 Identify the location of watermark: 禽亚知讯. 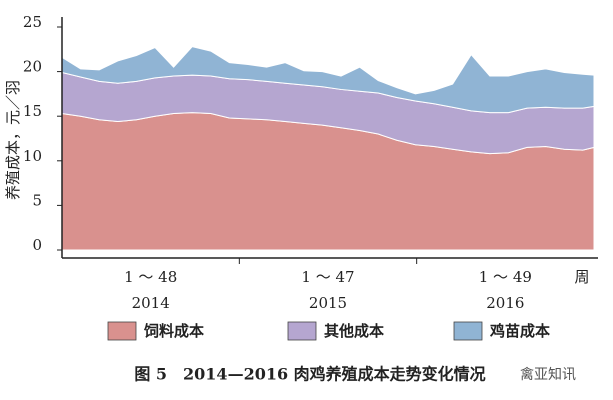
(548, 374).